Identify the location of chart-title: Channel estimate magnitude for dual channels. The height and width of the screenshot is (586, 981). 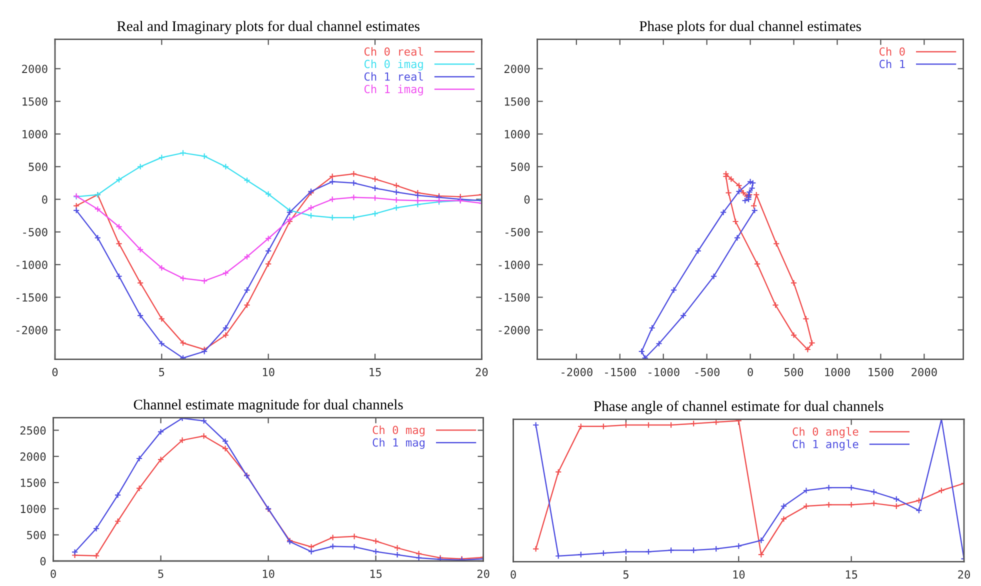
(268, 406).